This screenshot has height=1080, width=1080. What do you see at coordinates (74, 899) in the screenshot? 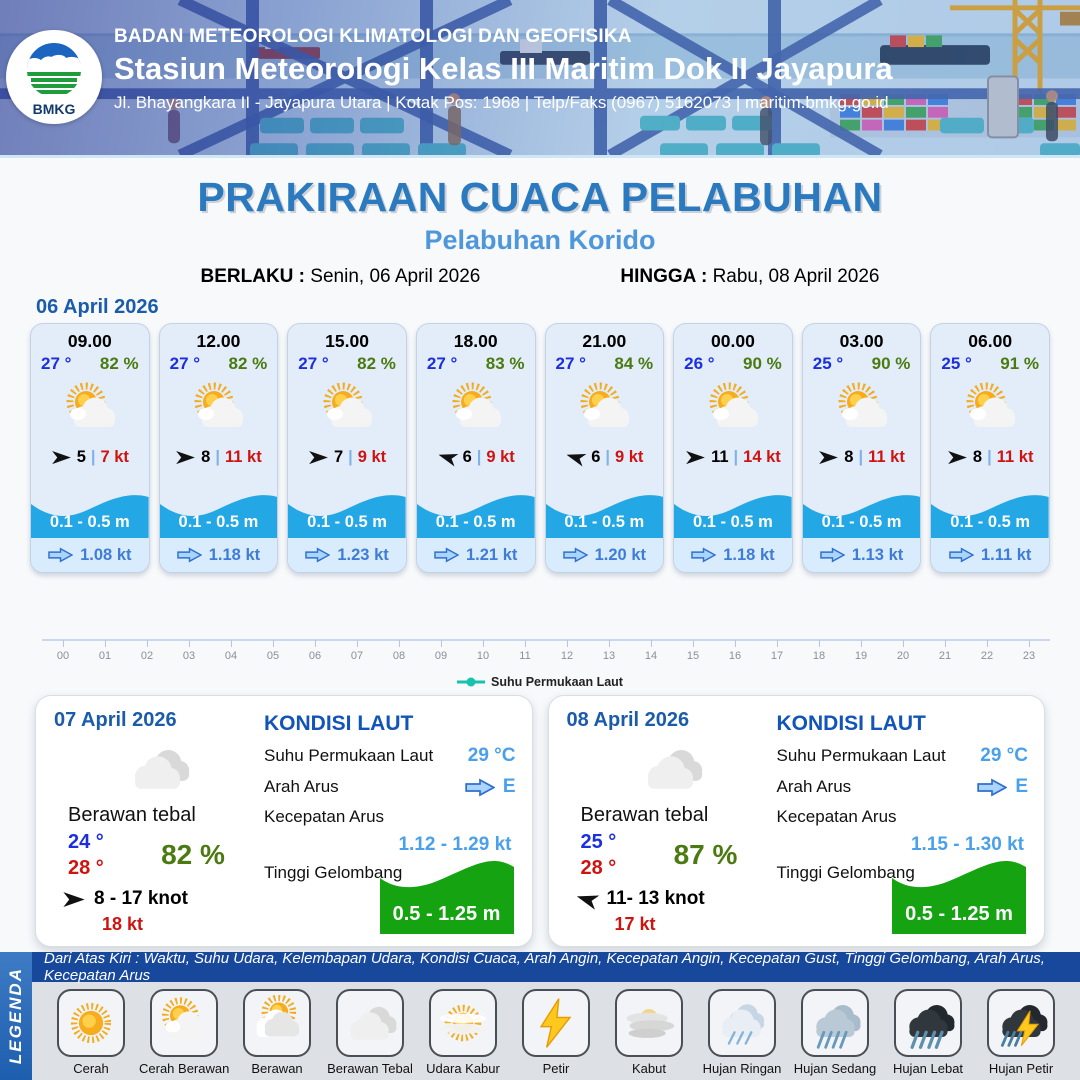
I see `wind-direction-icon` at bounding box center [74, 899].